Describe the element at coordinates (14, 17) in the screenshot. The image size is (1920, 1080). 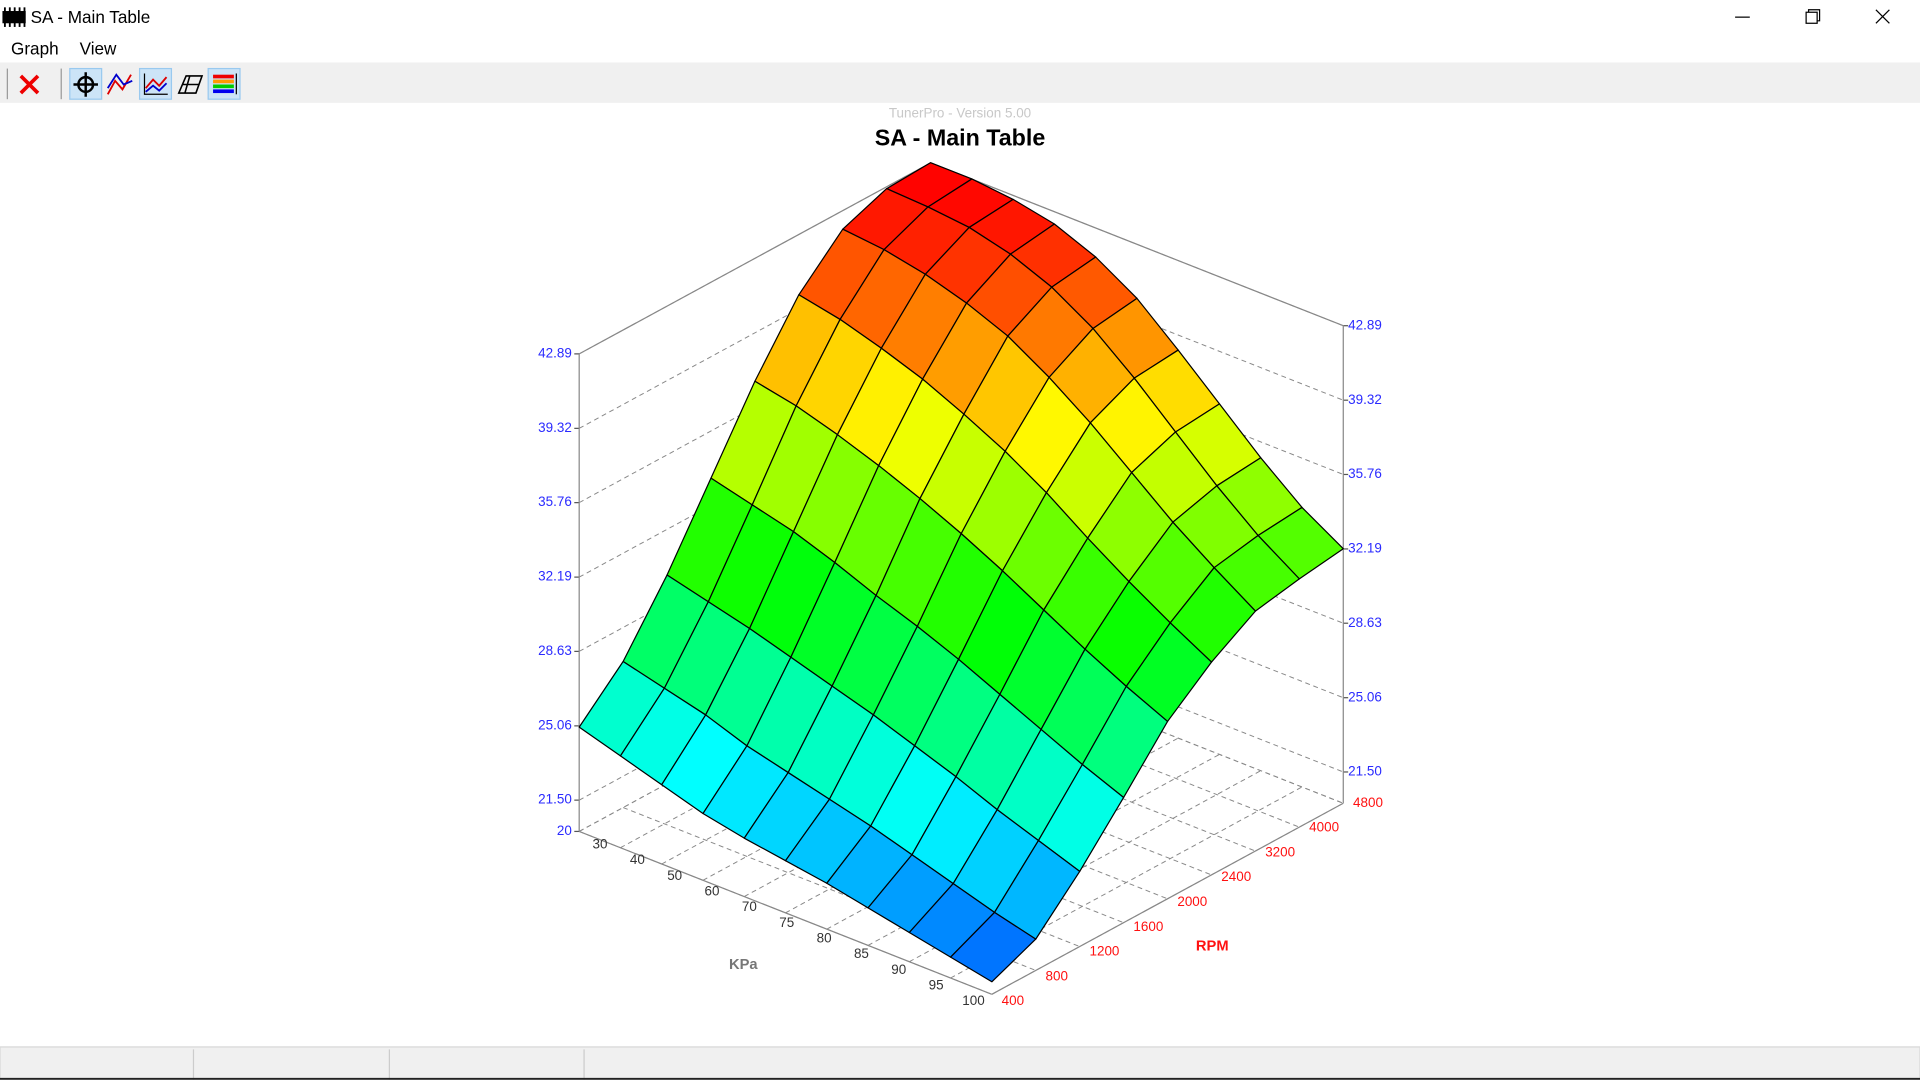
I see `app-icon` at that location.